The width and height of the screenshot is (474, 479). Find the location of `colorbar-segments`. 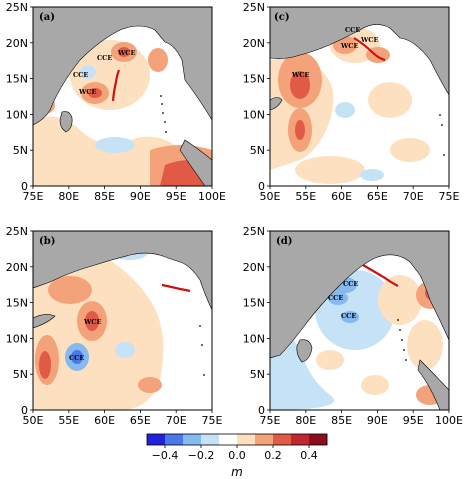

colorbar-segments is located at coordinates (237, 439).